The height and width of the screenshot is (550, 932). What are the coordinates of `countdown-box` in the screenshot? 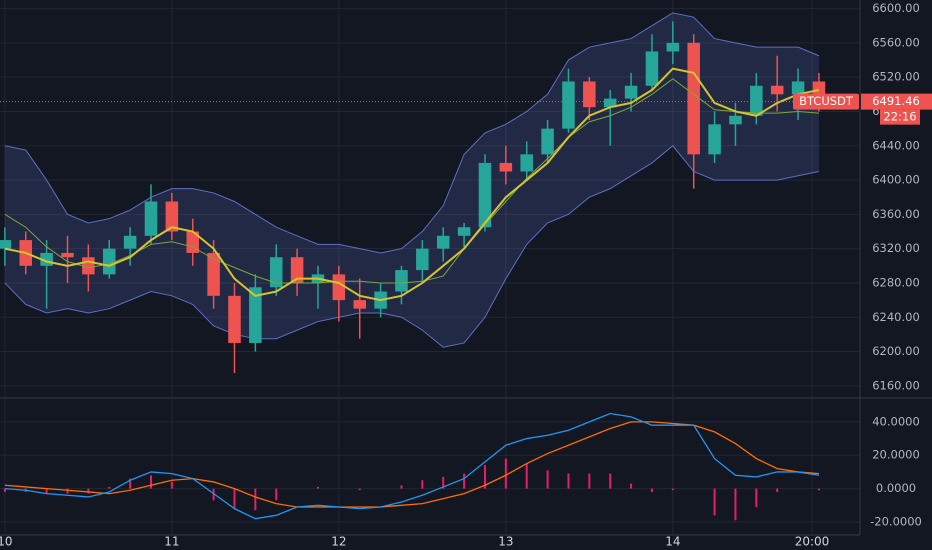 It's located at (900, 117).